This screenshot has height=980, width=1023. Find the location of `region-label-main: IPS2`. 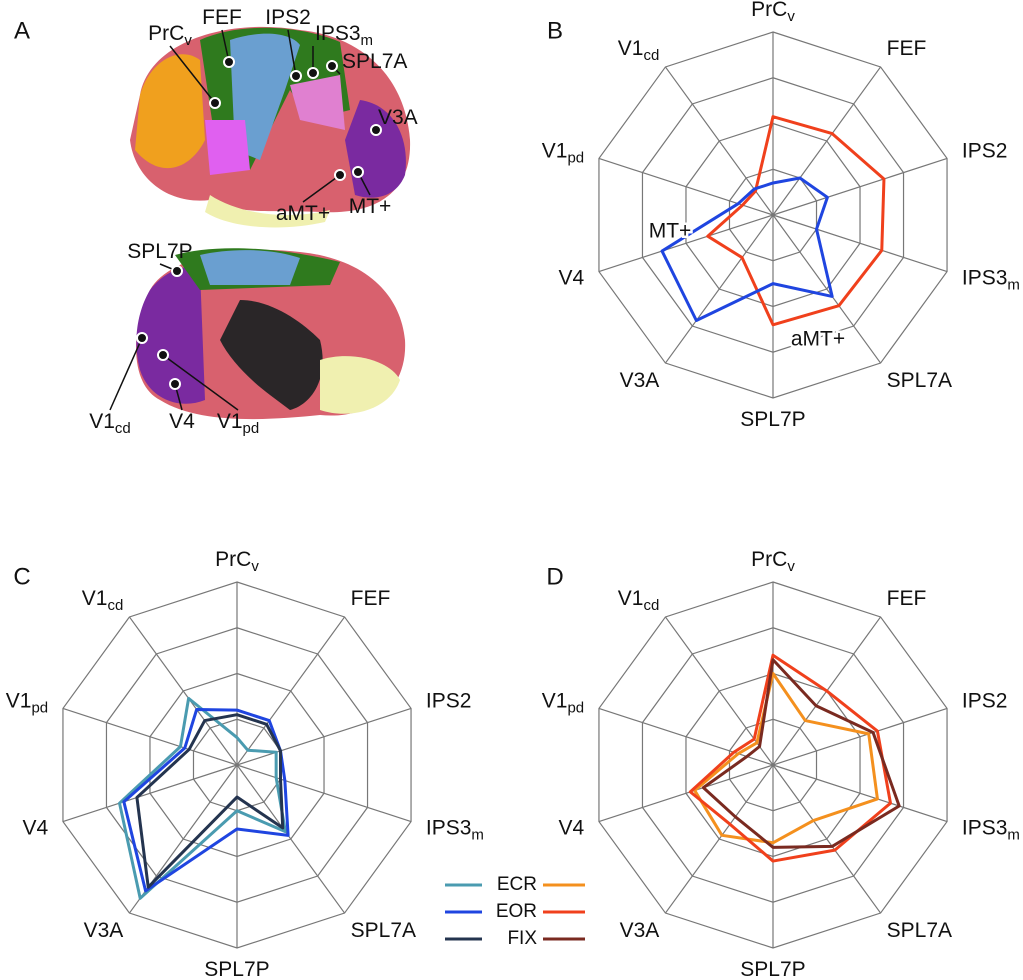

region-label-main: IPS2 is located at coordinates (288, 17).